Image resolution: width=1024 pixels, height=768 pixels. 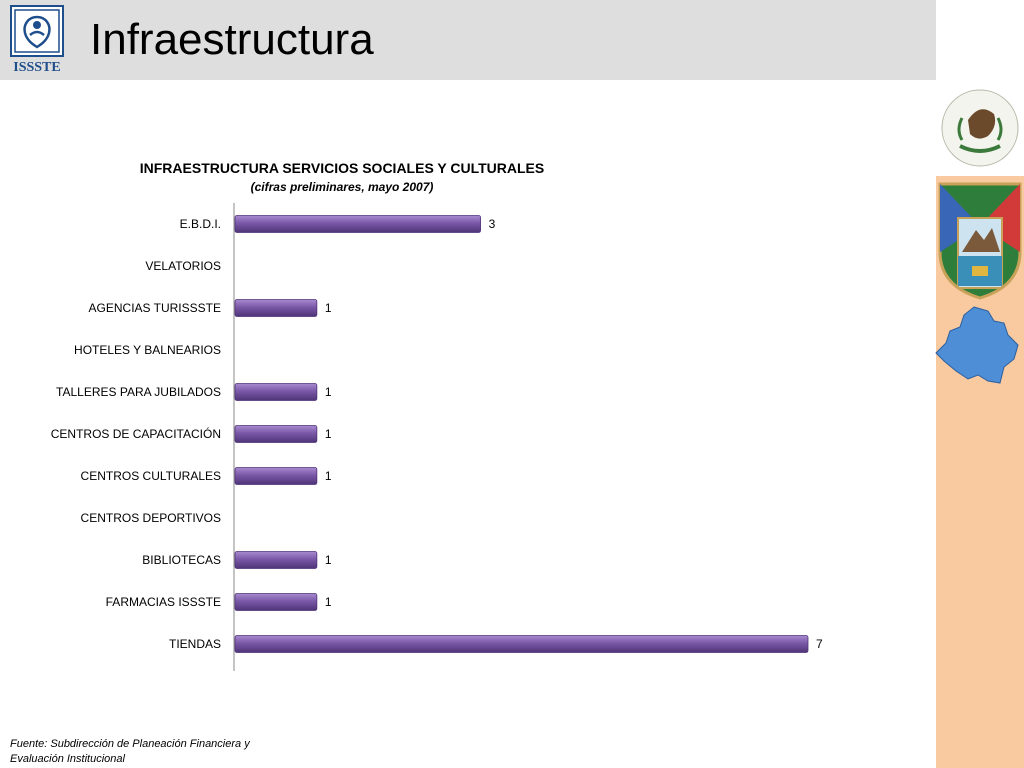 What do you see at coordinates (36, 67) in the screenshot?
I see `logo-text: ISSSTE` at bounding box center [36, 67].